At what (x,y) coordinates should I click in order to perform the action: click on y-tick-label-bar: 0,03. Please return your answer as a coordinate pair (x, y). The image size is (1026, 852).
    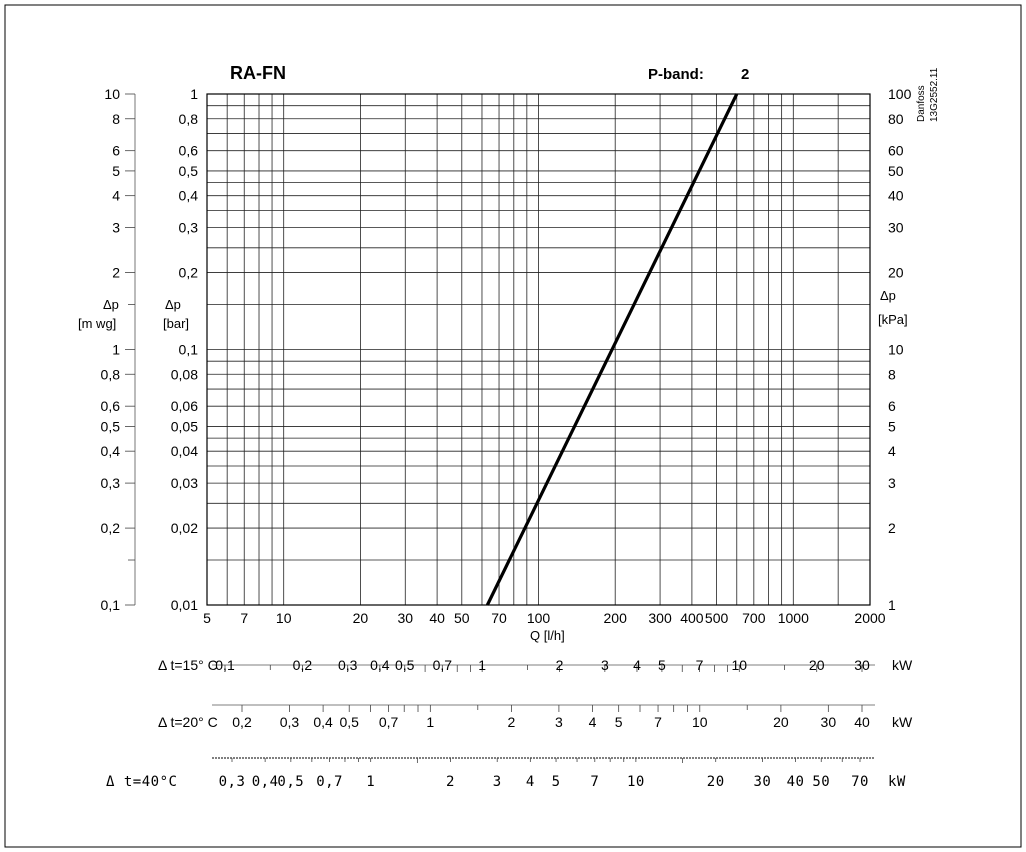
    Looking at the image, I should click on (184, 483).